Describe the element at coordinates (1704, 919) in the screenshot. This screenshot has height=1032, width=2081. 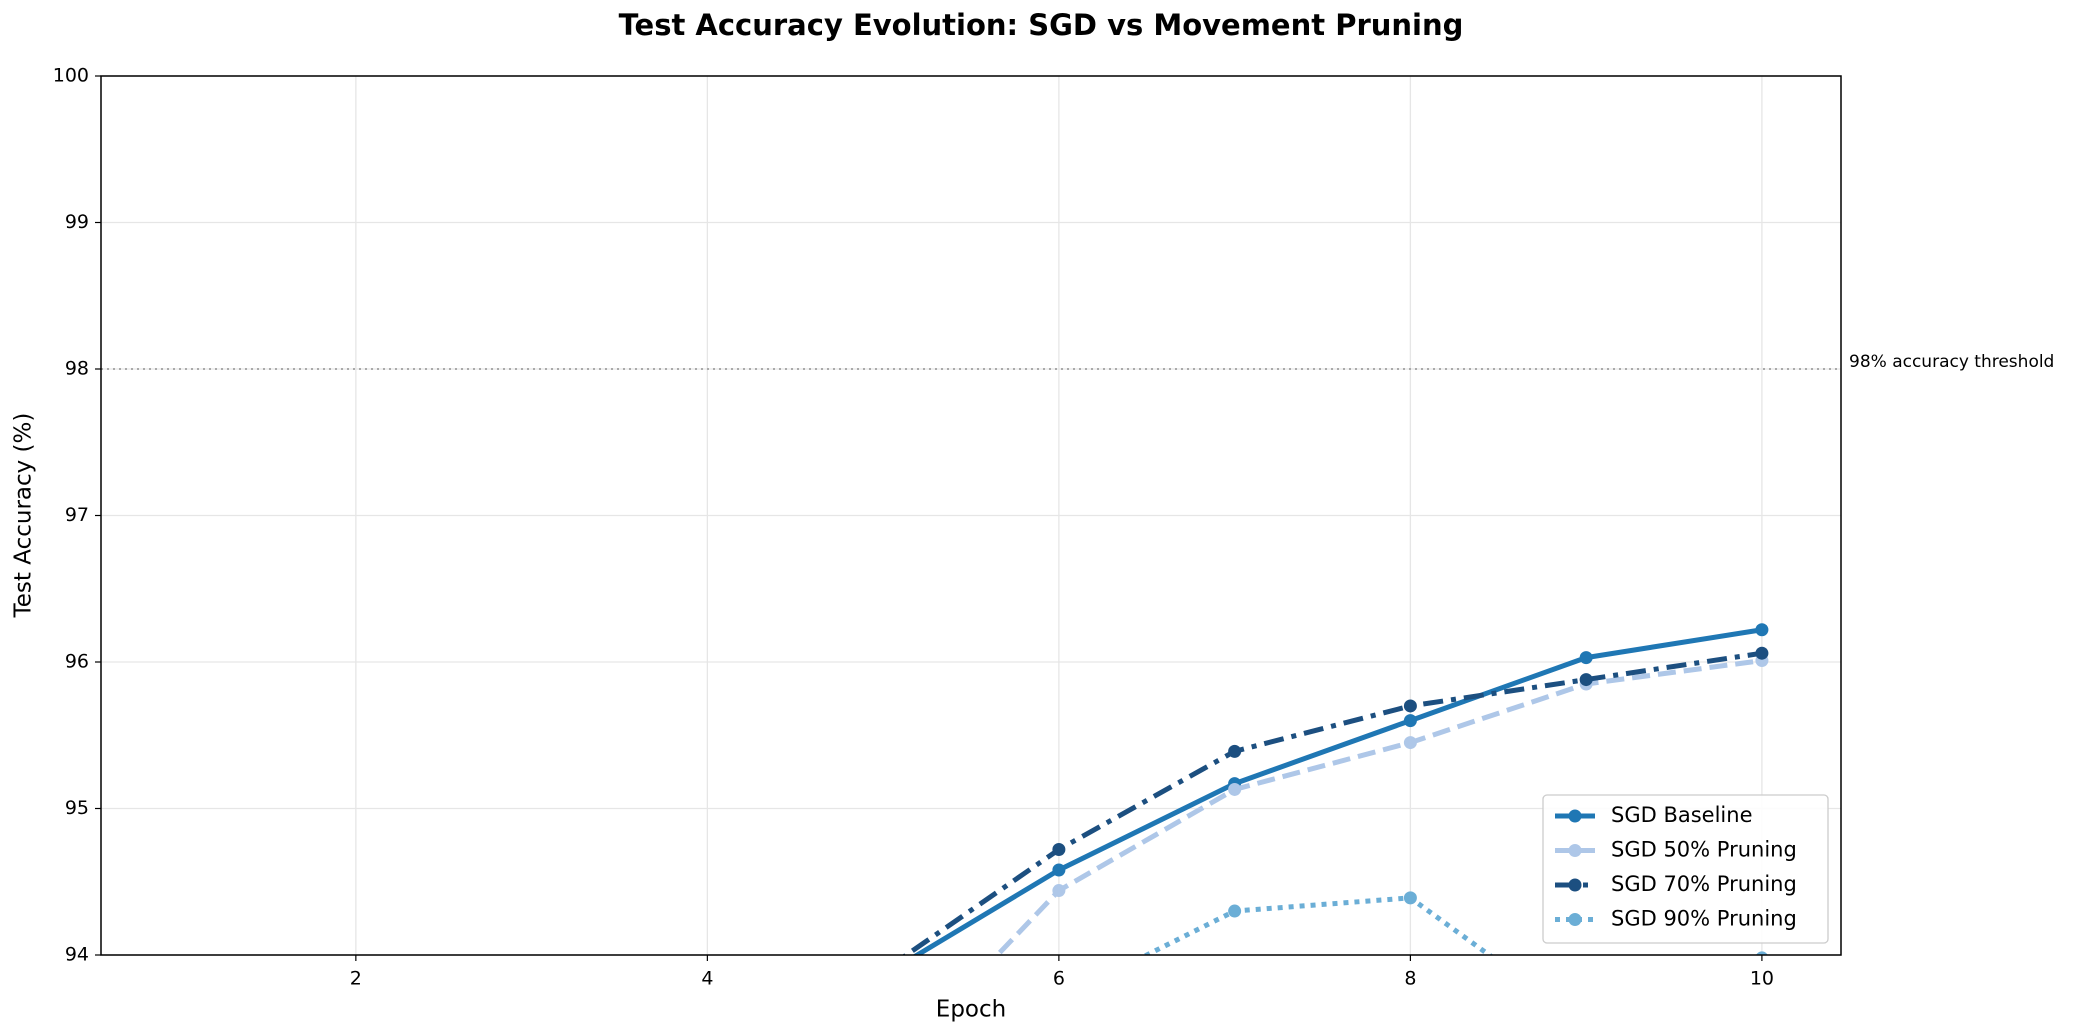
I see `legend-label: SGD 90% Pruning` at that location.